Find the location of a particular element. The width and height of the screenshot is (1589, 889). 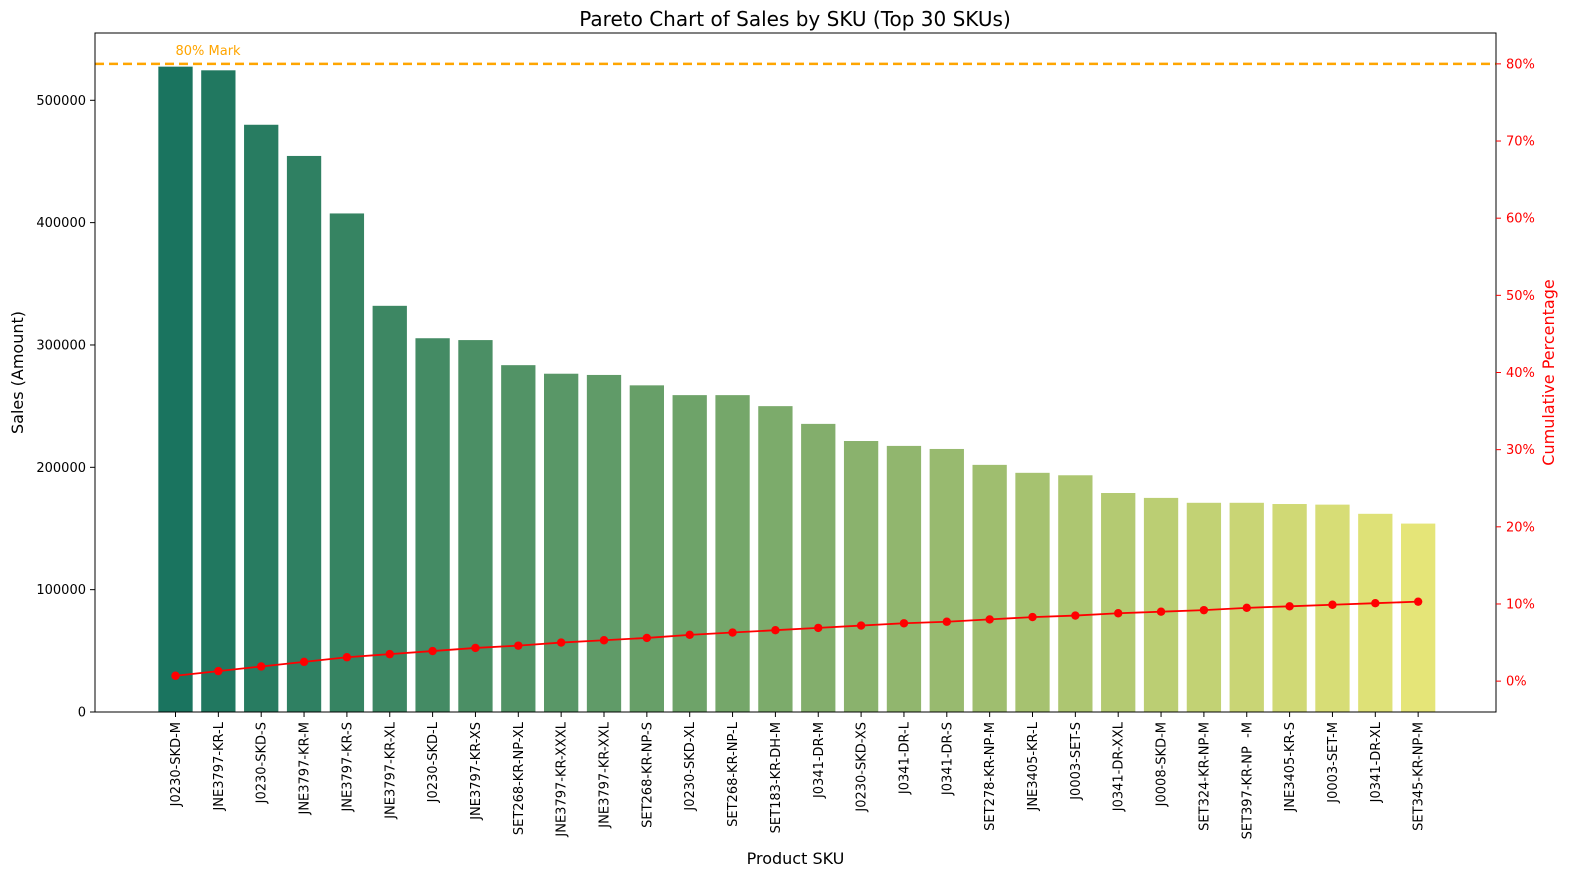

y2-tick-label-0: 0% is located at coordinates (1516, 682).